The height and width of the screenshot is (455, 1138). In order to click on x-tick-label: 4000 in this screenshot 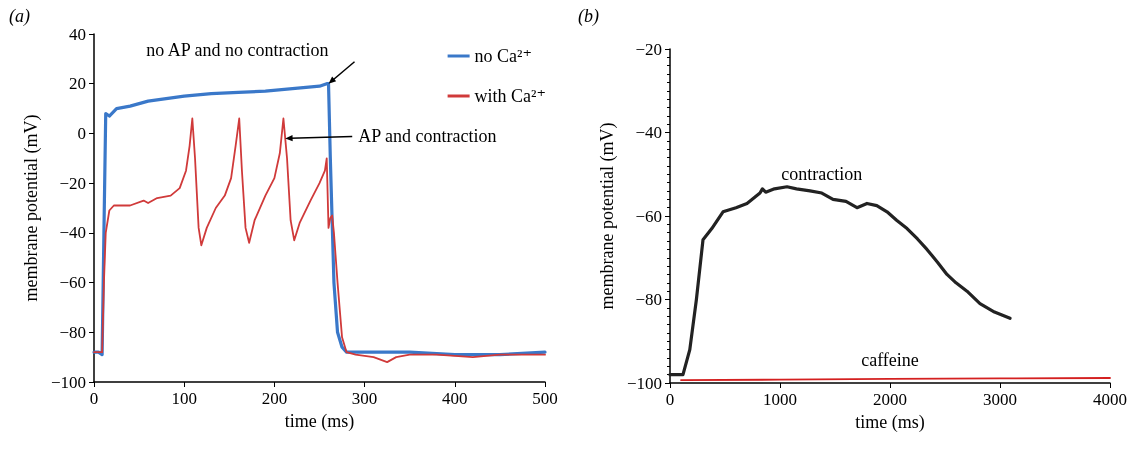, I will do `click(1110, 399)`.